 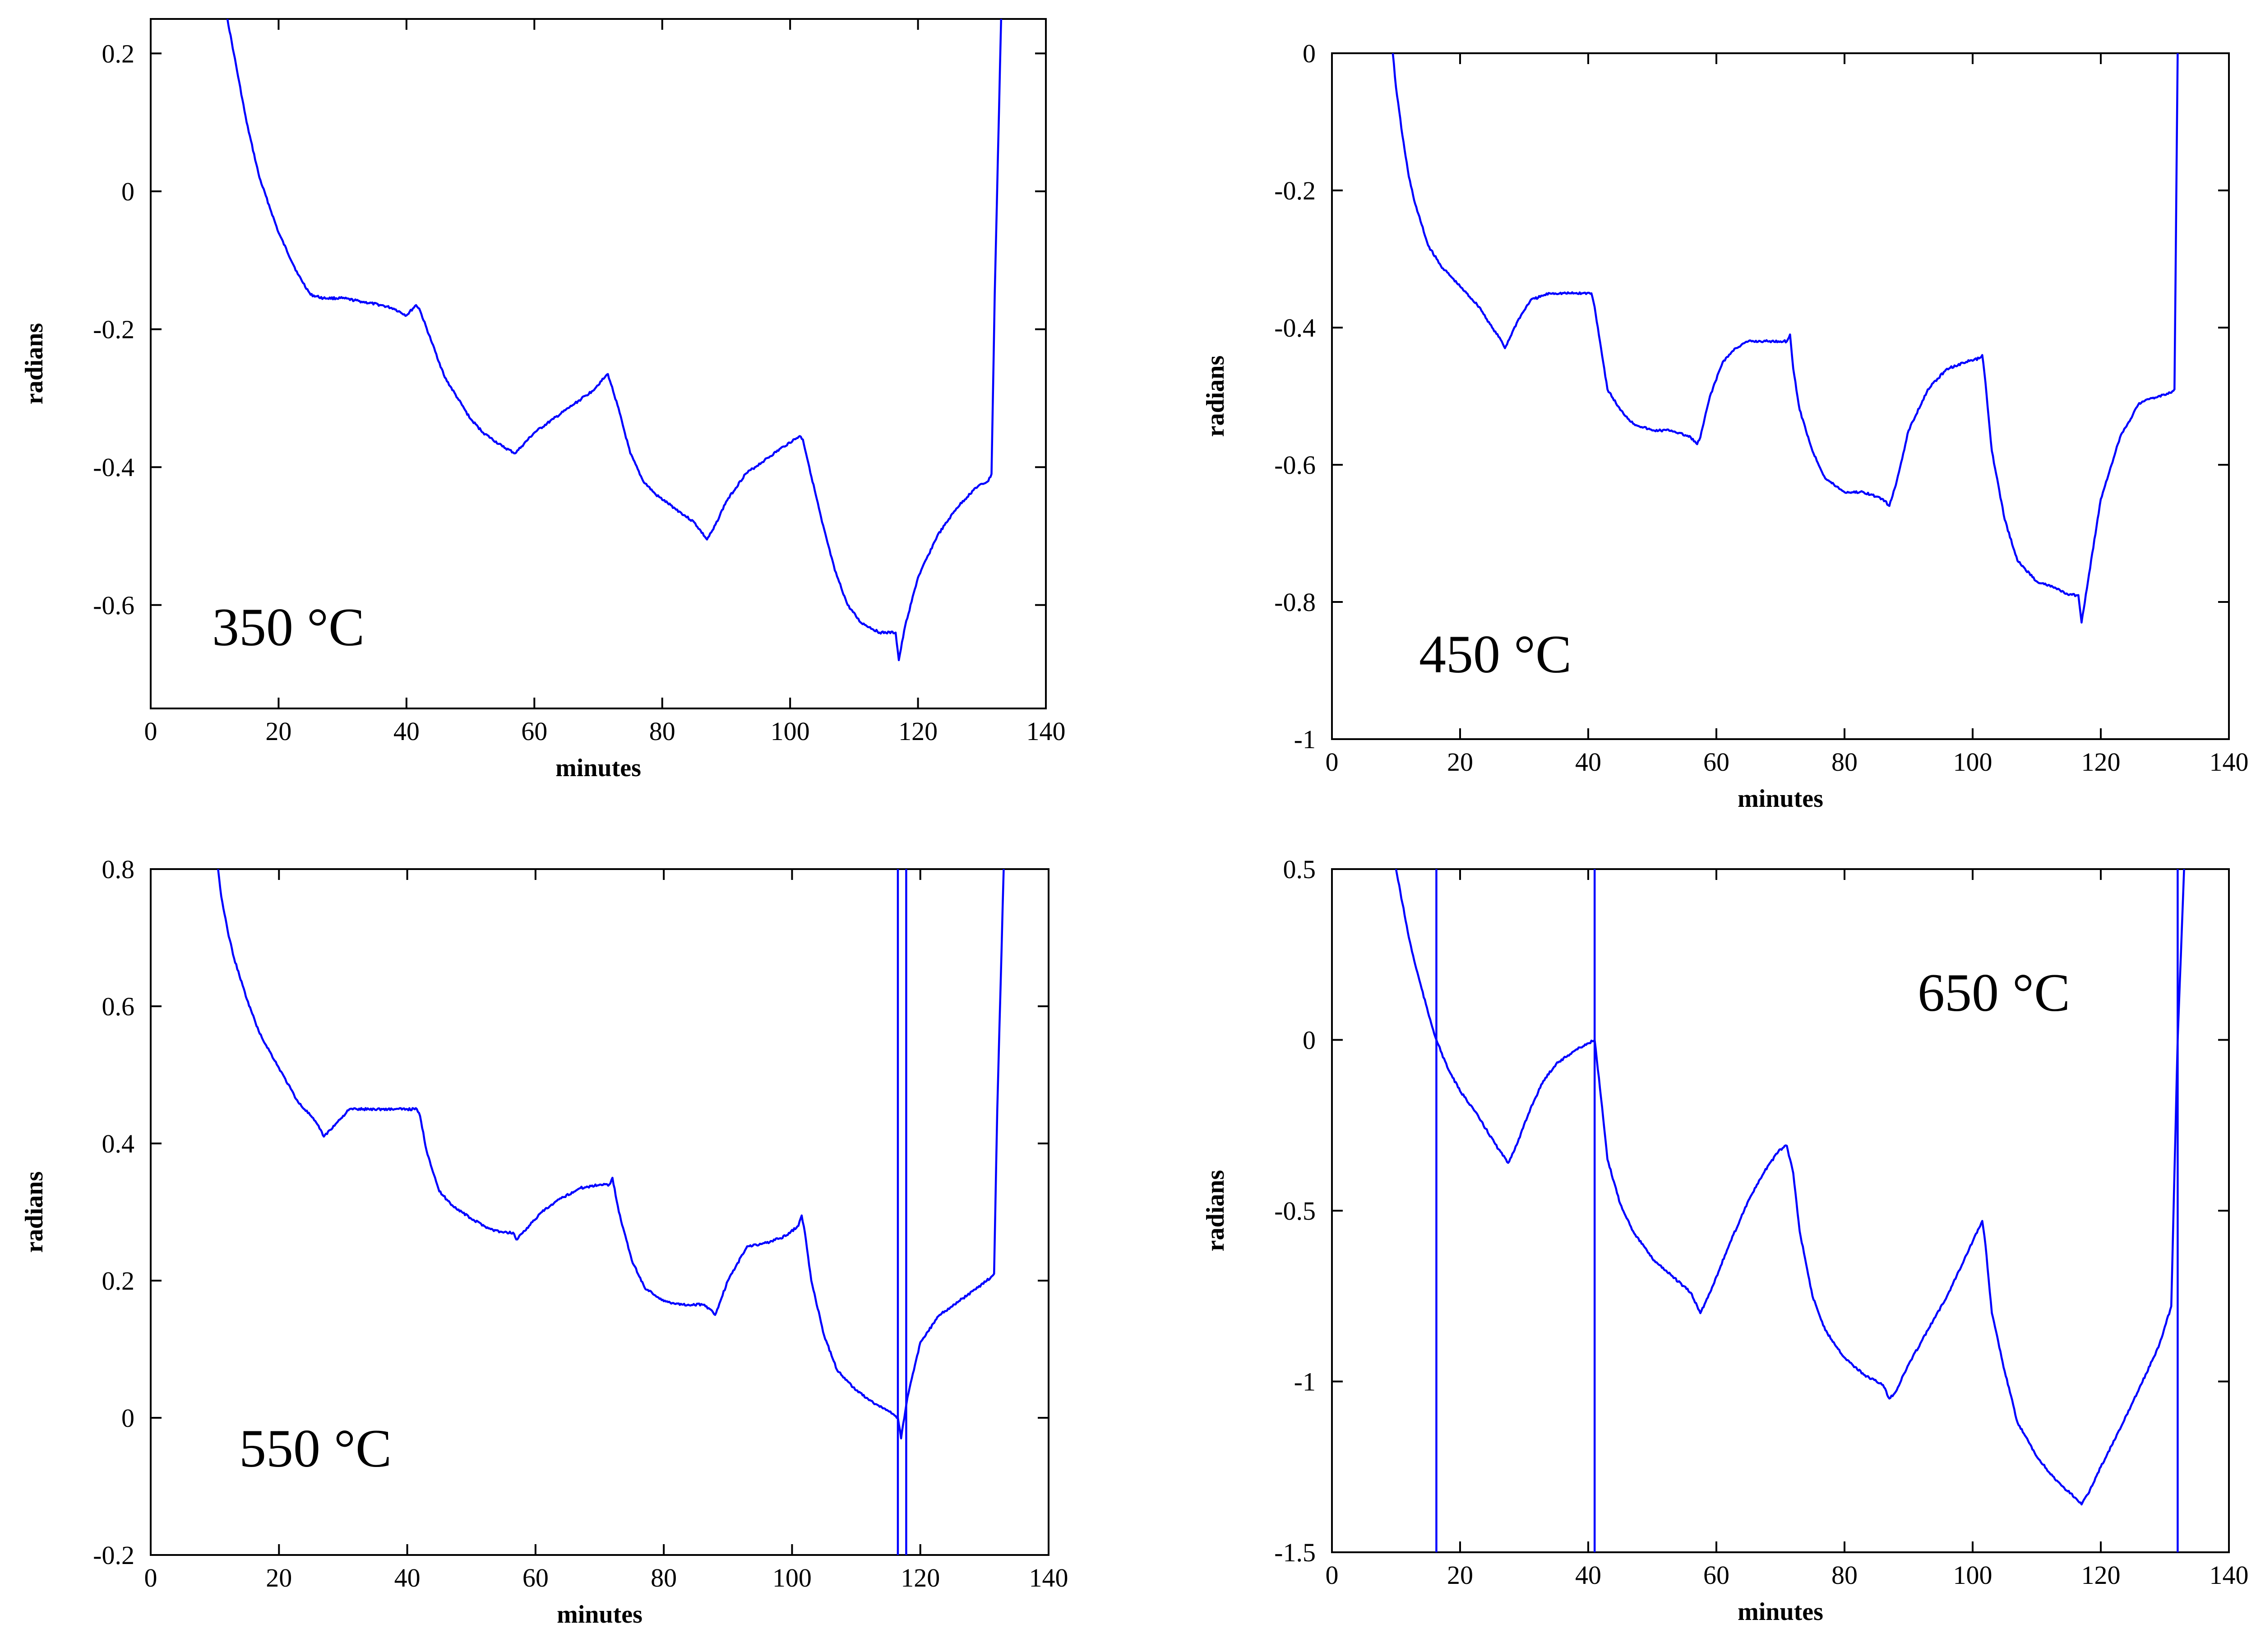 What do you see at coordinates (119, 1143) in the screenshot?
I see `y-tick-label: 0.4` at bounding box center [119, 1143].